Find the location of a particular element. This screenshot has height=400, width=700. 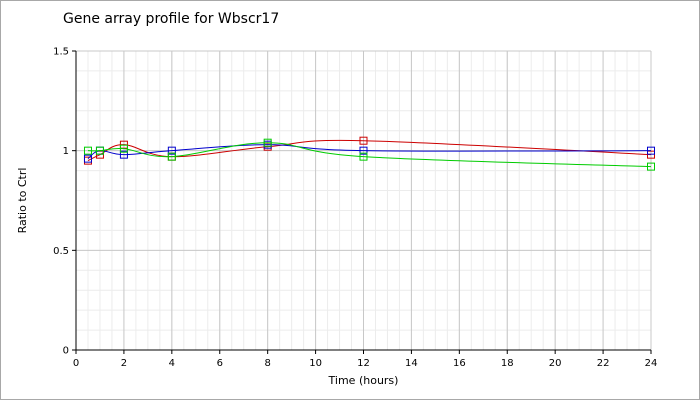

x-tick-label: 18 is located at coordinates (507, 363).